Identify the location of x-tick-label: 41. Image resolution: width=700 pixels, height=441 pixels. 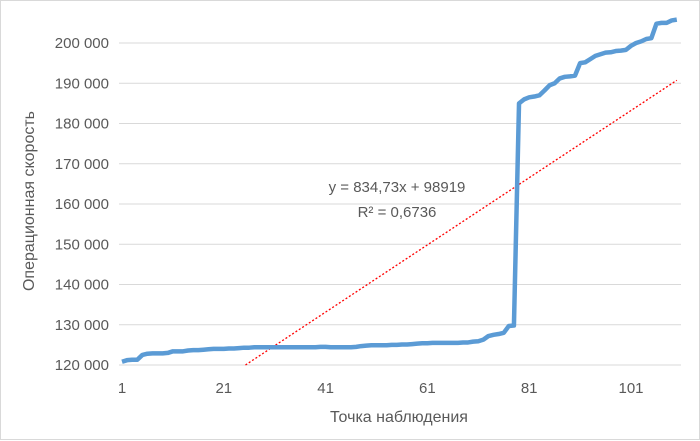
(325, 388).